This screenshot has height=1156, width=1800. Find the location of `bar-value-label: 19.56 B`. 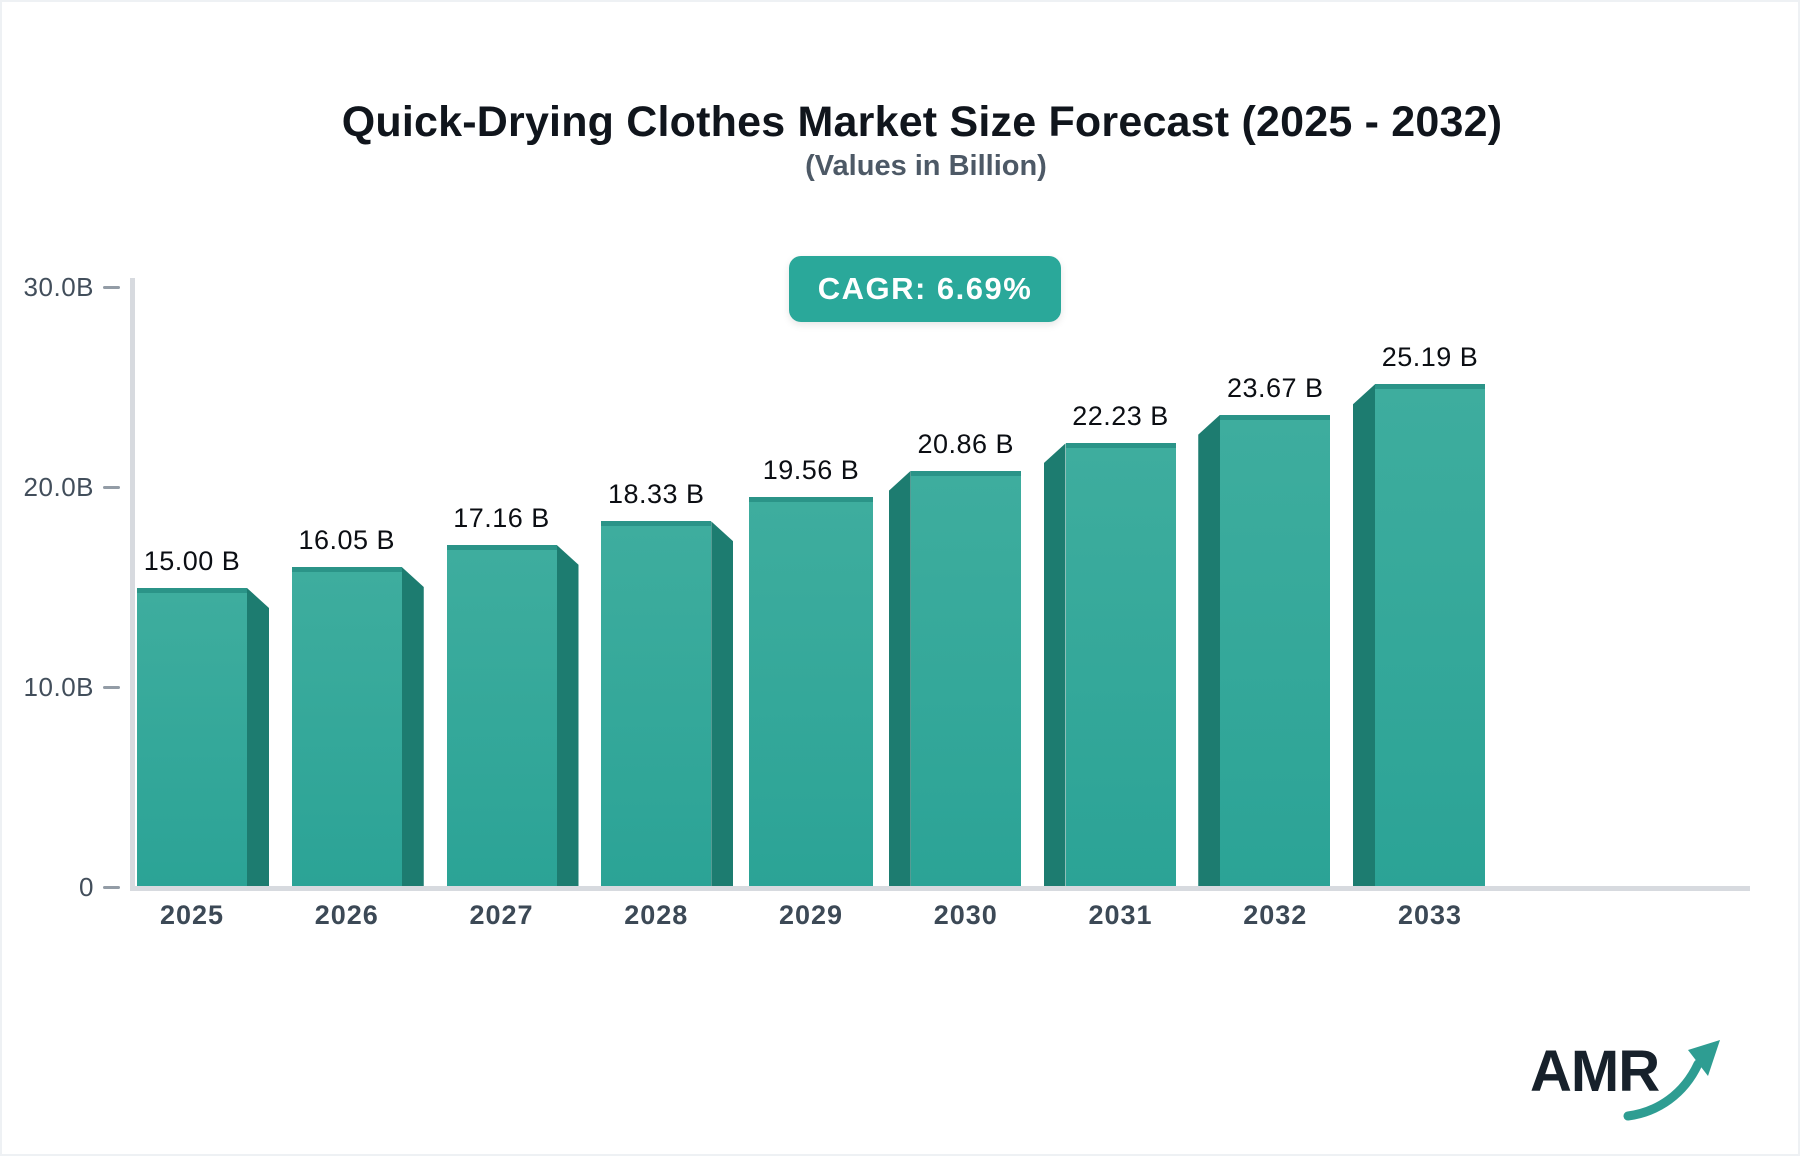

bar-value-label: 19.56 B is located at coordinates (811, 469).